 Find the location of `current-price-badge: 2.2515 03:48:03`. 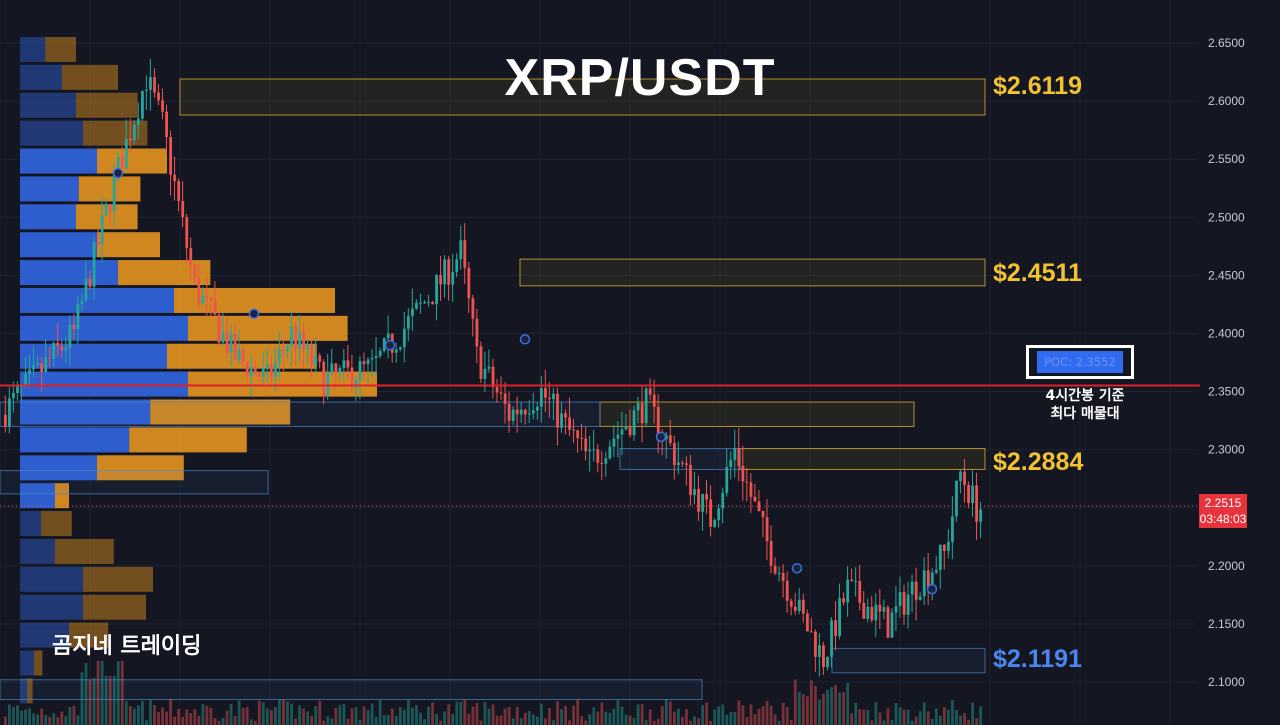

current-price-badge: 2.2515 03:48:03 is located at coordinates (1223, 511).